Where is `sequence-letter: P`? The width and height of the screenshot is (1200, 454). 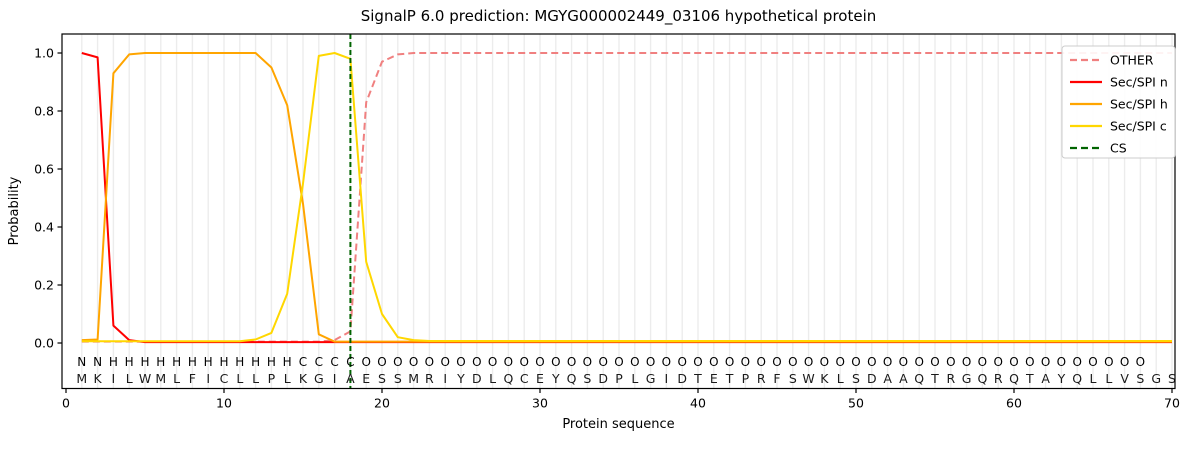
sequence-letter: P is located at coordinates (272, 378).